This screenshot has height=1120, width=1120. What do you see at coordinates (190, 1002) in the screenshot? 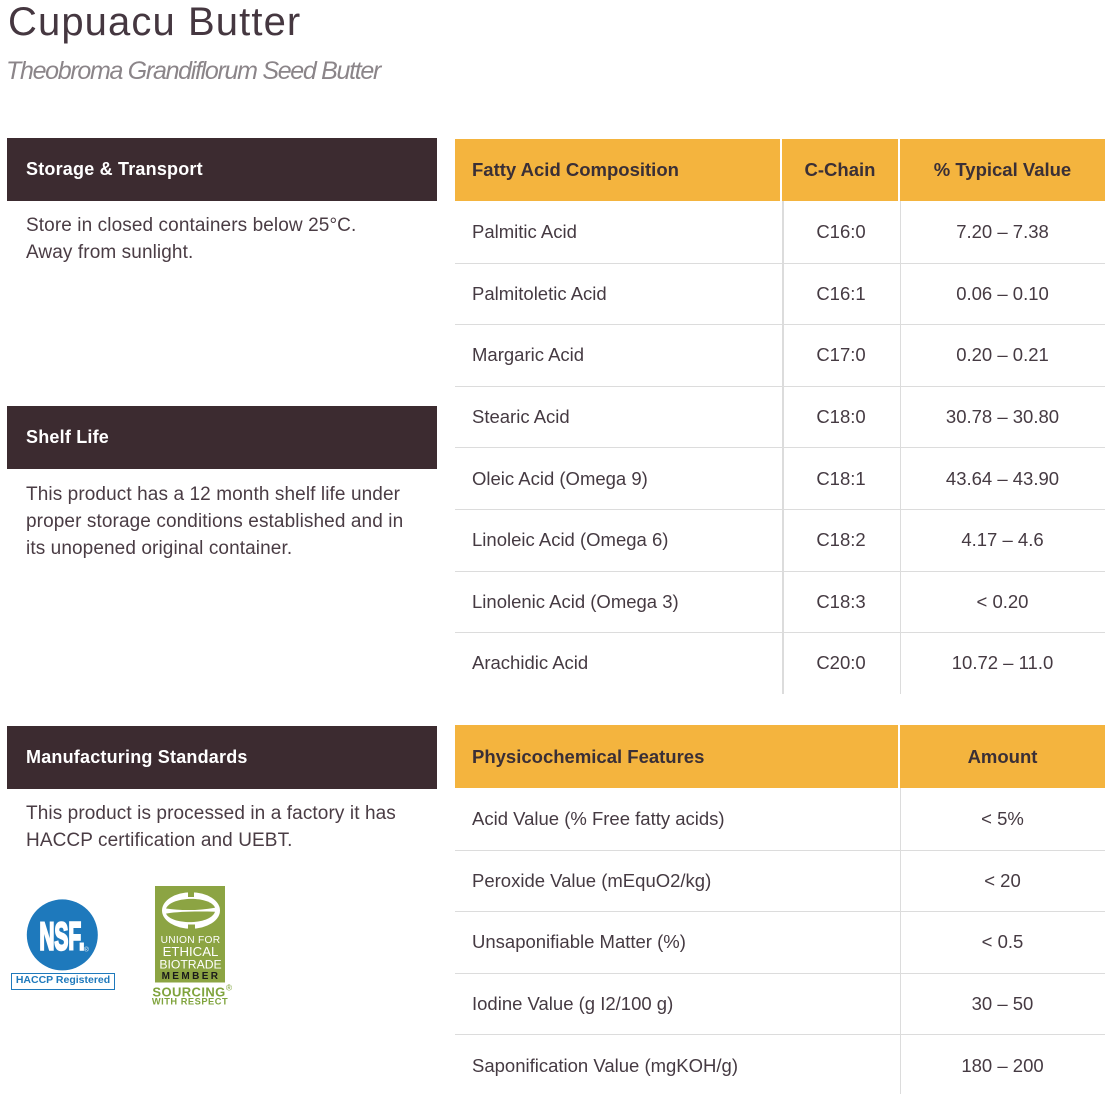
I see `svg-text: WITH RESPECT` at bounding box center [190, 1002].